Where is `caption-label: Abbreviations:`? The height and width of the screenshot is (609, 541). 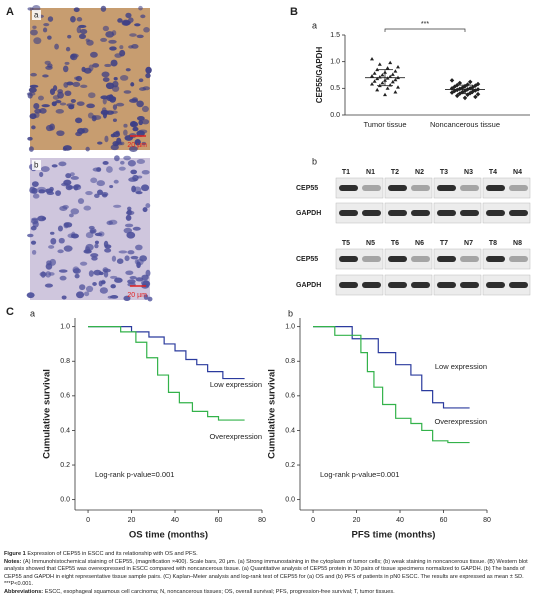
caption-label: Abbreviations: is located at coordinates (24, 591).